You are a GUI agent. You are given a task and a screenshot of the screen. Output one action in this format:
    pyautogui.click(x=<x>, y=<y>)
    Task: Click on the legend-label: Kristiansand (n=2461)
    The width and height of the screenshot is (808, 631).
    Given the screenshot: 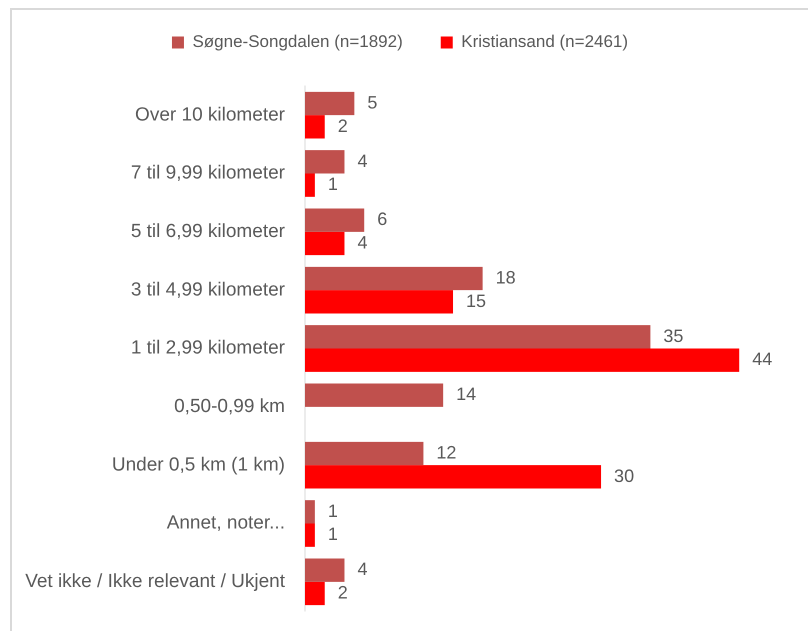 What is the action you would take?
    pyautogui.click(x=544, y=42)
    